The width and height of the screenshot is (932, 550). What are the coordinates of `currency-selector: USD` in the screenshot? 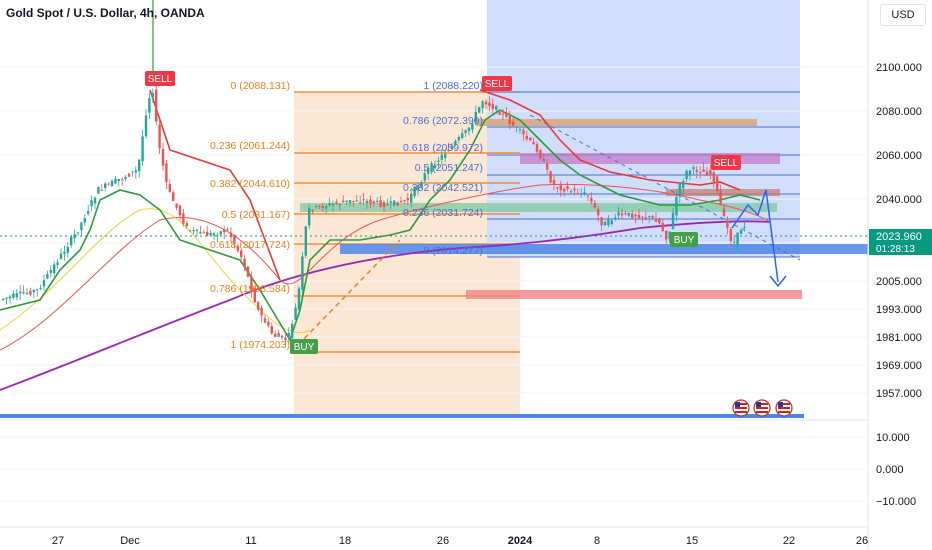 It's located at (903, 15).